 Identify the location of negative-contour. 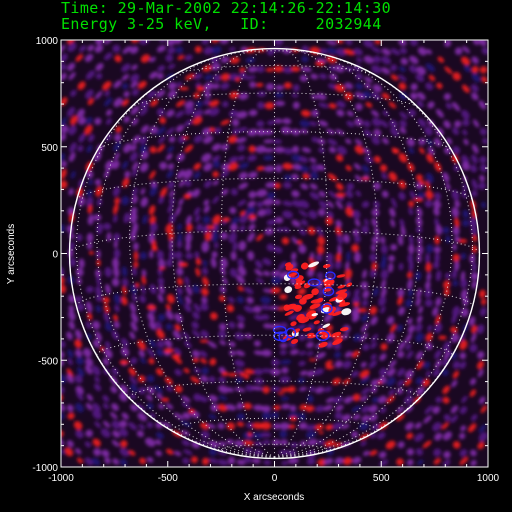
(322, 336).